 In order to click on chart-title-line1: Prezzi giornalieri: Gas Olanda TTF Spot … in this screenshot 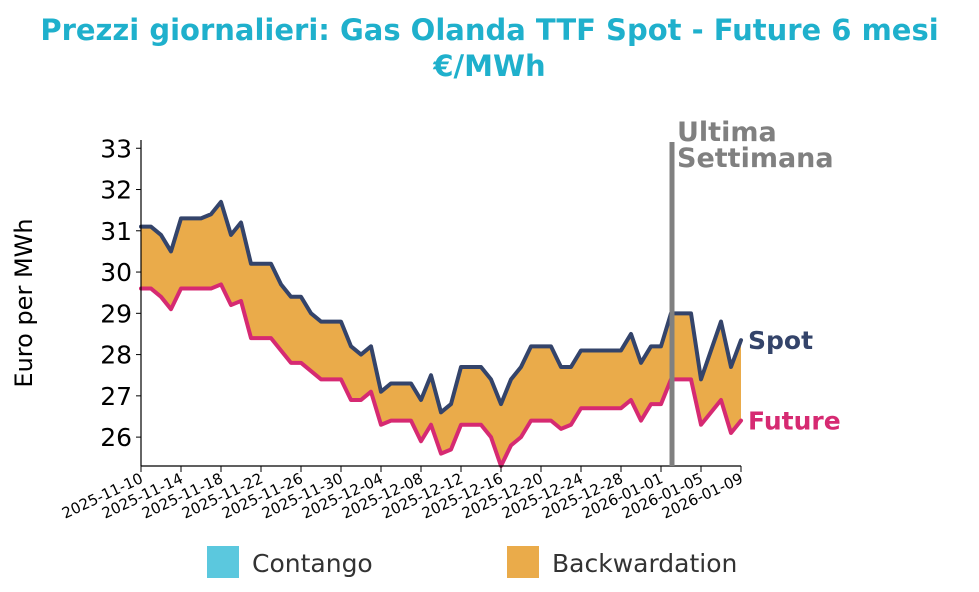, I will do `click(489, 30)`.